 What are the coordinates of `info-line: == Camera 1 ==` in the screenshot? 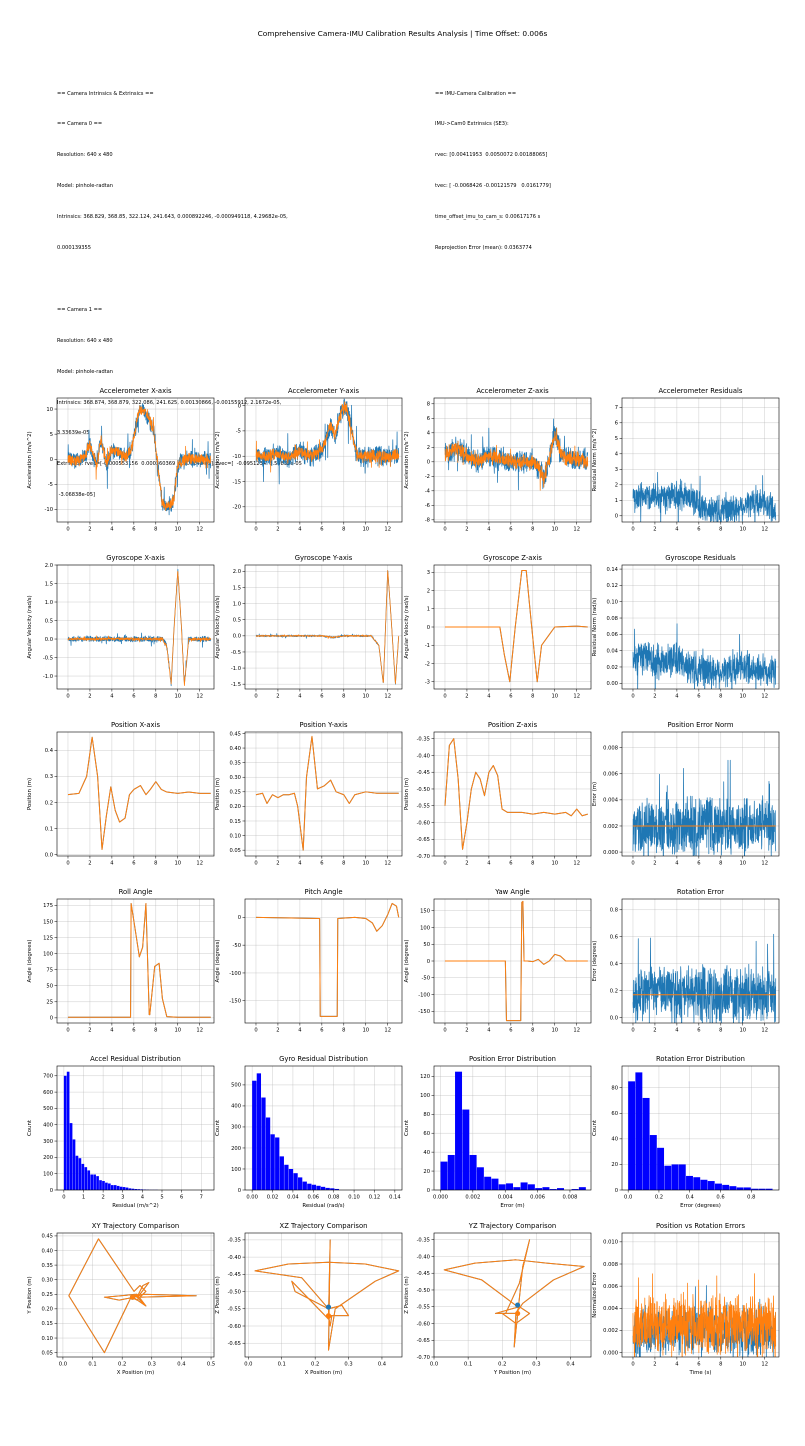 It's located at (80, 309).